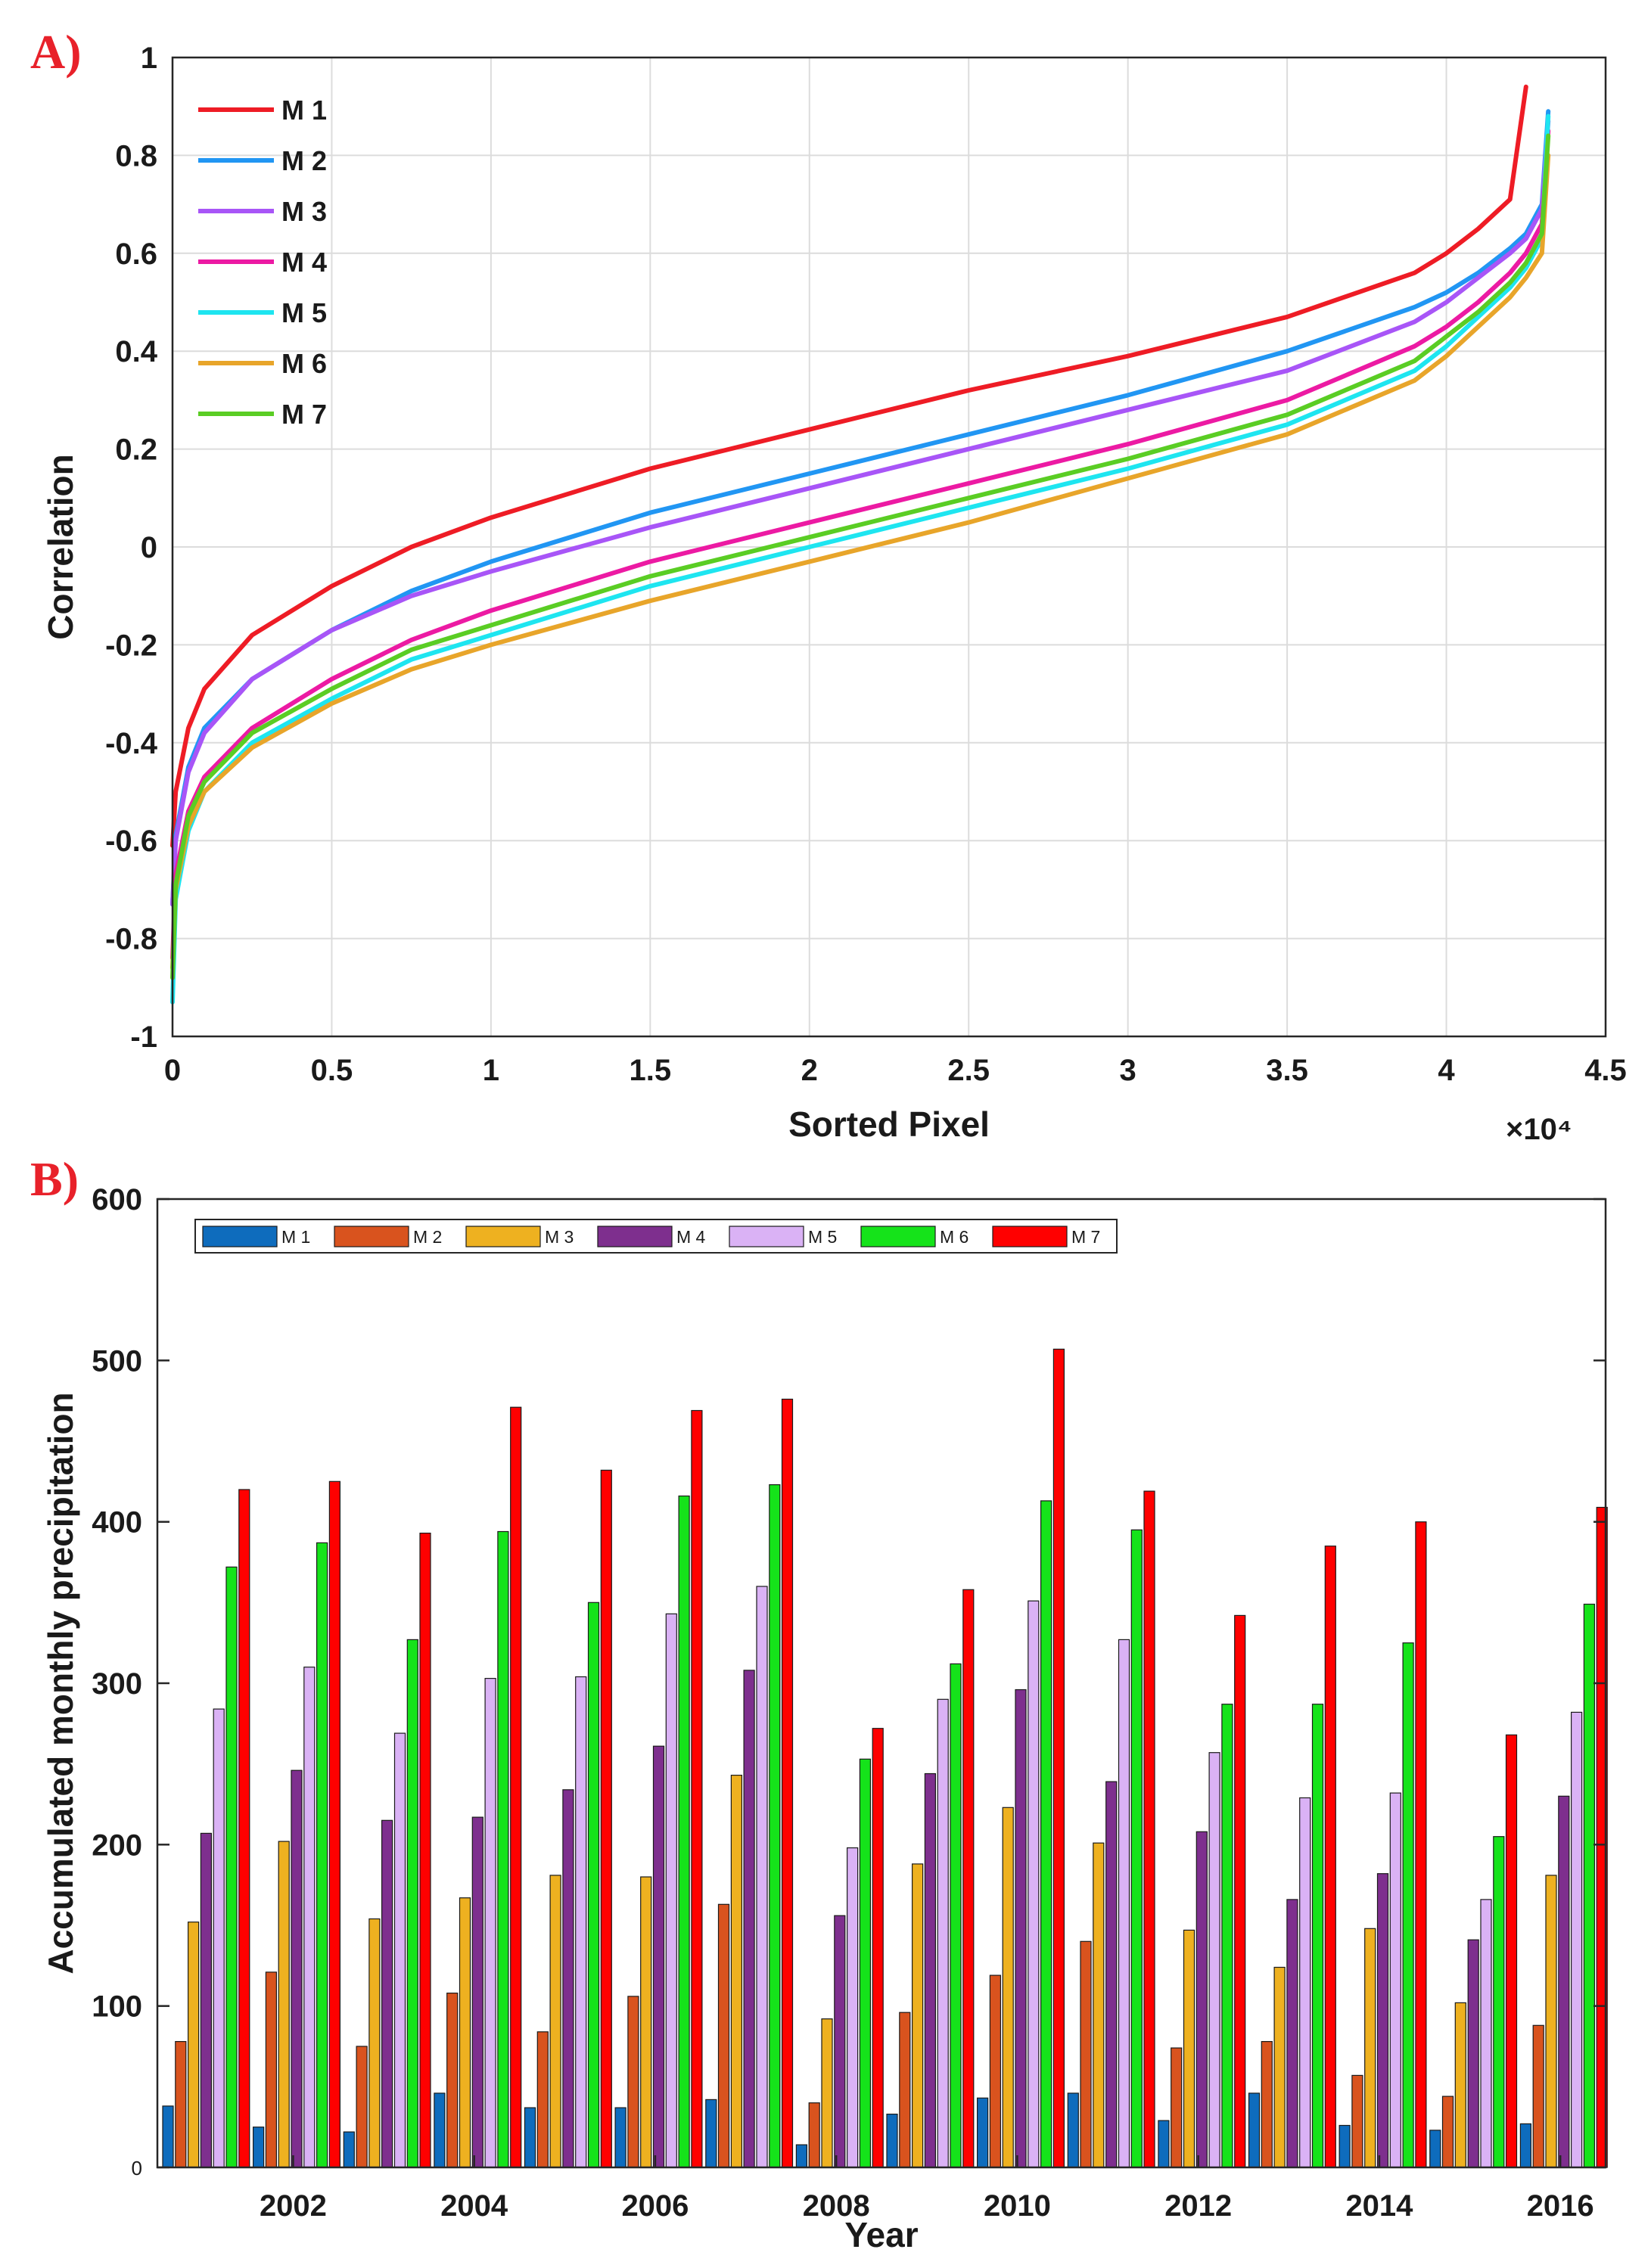 This screenshot has height=2268, width=1651. I want to click on bar-2013-m3, so click(1279, 2067).